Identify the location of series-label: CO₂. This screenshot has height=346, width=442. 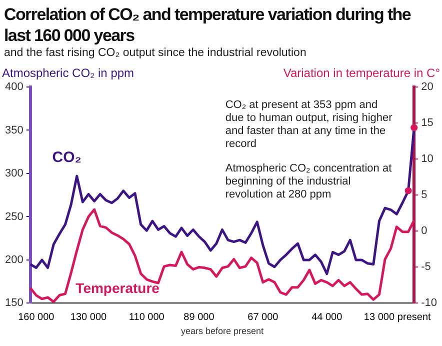
(67, 157).